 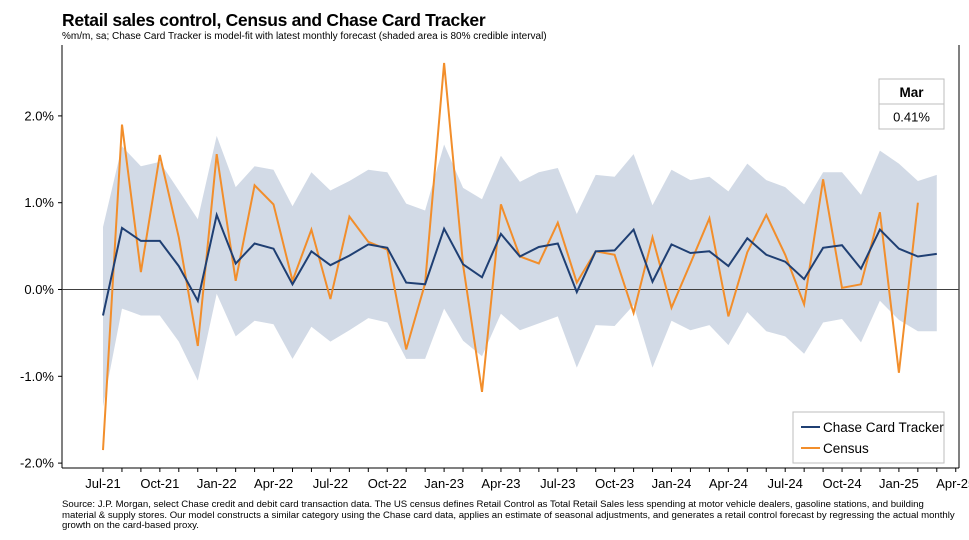 I want to click on y-tick-label: 0.0%, so click(x=39, y=289).